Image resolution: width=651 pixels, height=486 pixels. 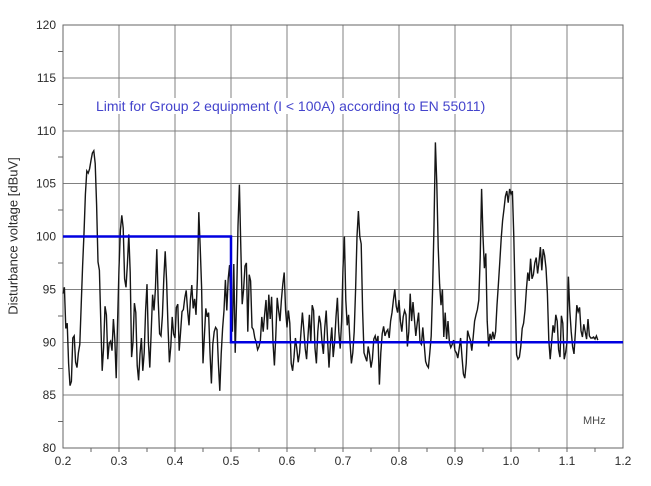 I want to click on y-tick-label: 90, so click(x=50, y=342).